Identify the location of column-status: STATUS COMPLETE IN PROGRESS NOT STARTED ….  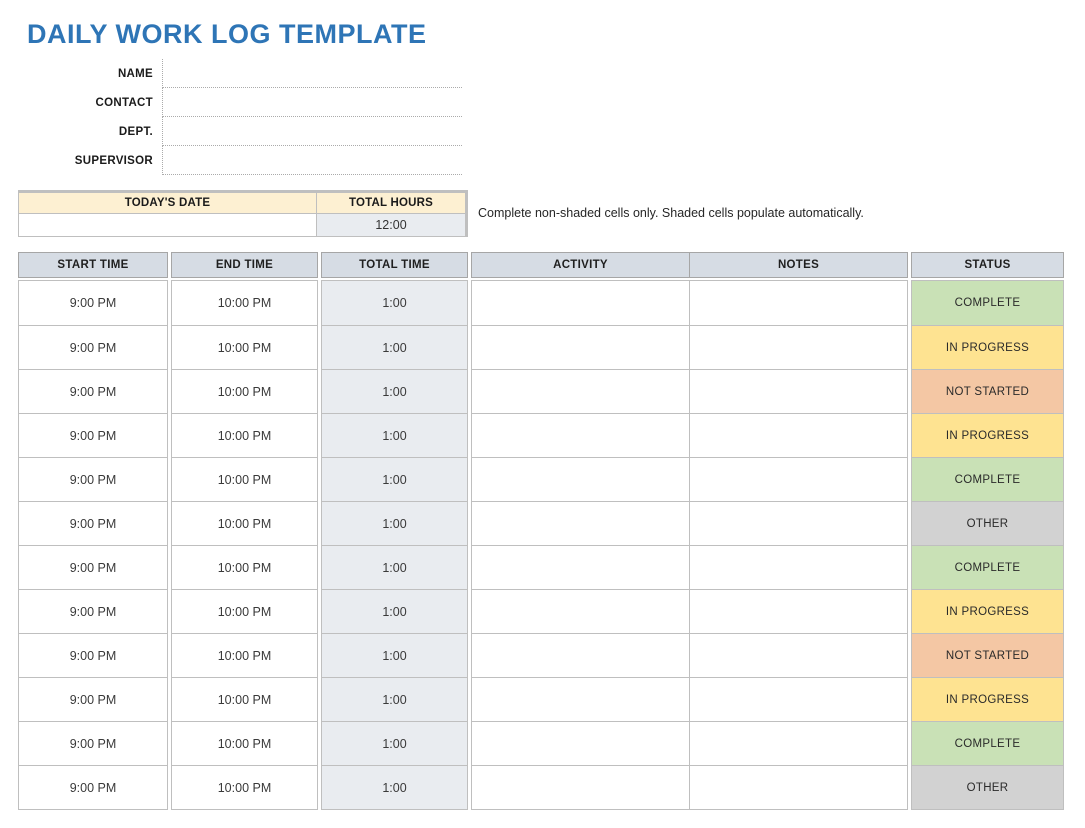
(987, 531).